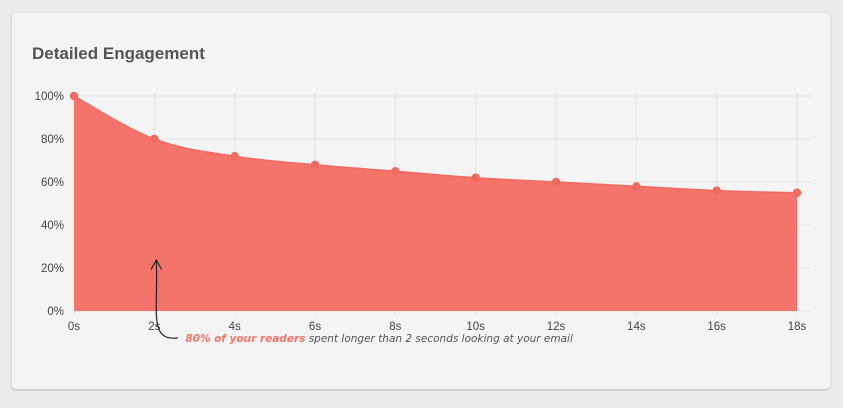 Image resolution: width=843 pixels, height=408 pixels. Describe the element at coordinates (52, 226) in the screenshot. I see `y-tick-label: 40%` at that location.